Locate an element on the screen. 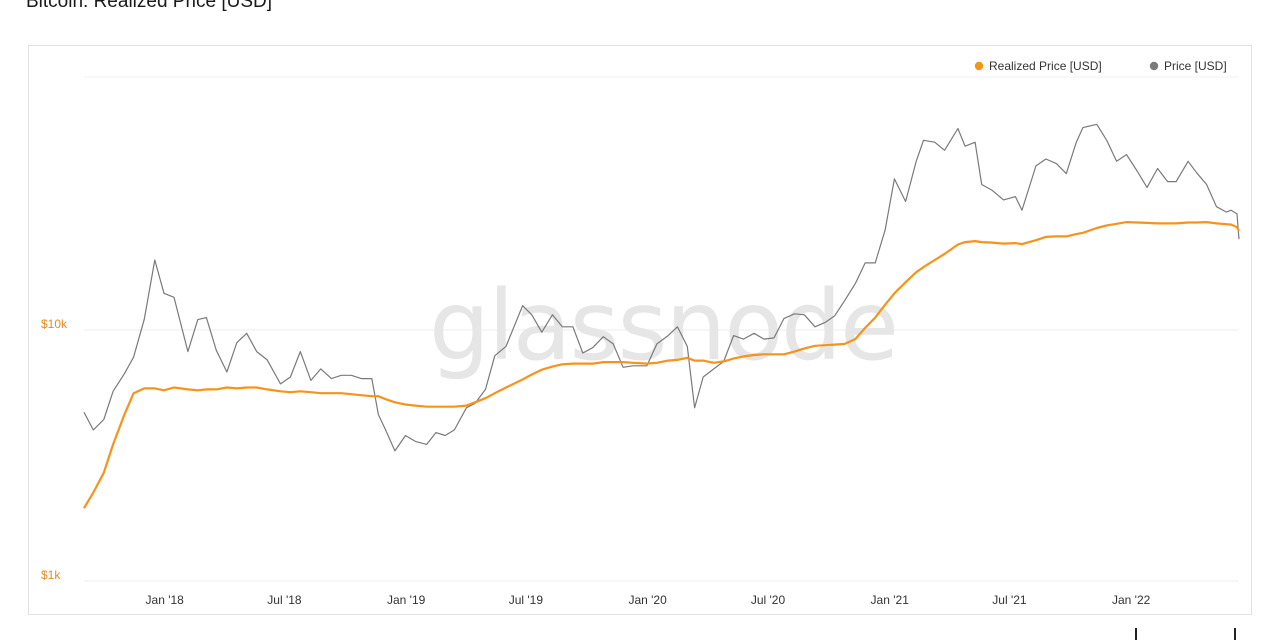 This screenshot has height=640, width=1280. legend-label: Realized Price [USD] is located at coordinates (1045, 66).